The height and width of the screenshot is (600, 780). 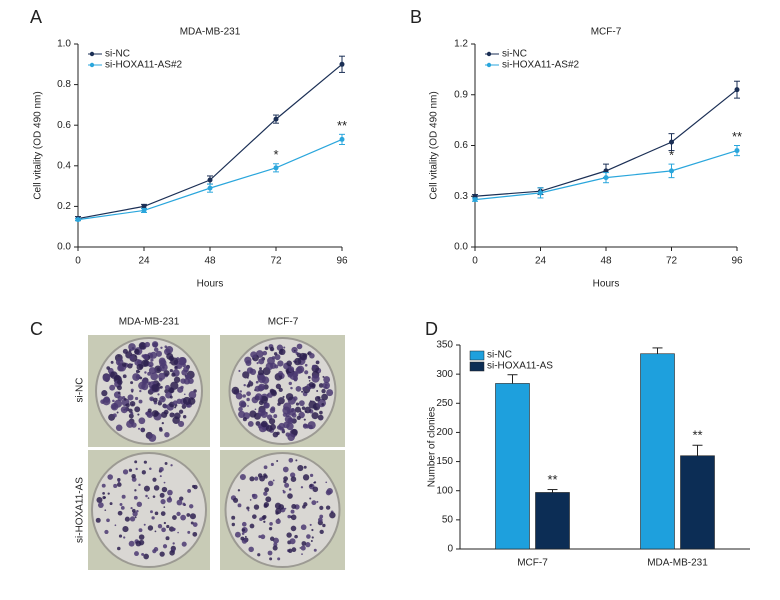 What do you see at coordinates (677, 563) in the screenshot?
I see `x-tick-label: MDA-MB-231` at bounding box center [677, 563].